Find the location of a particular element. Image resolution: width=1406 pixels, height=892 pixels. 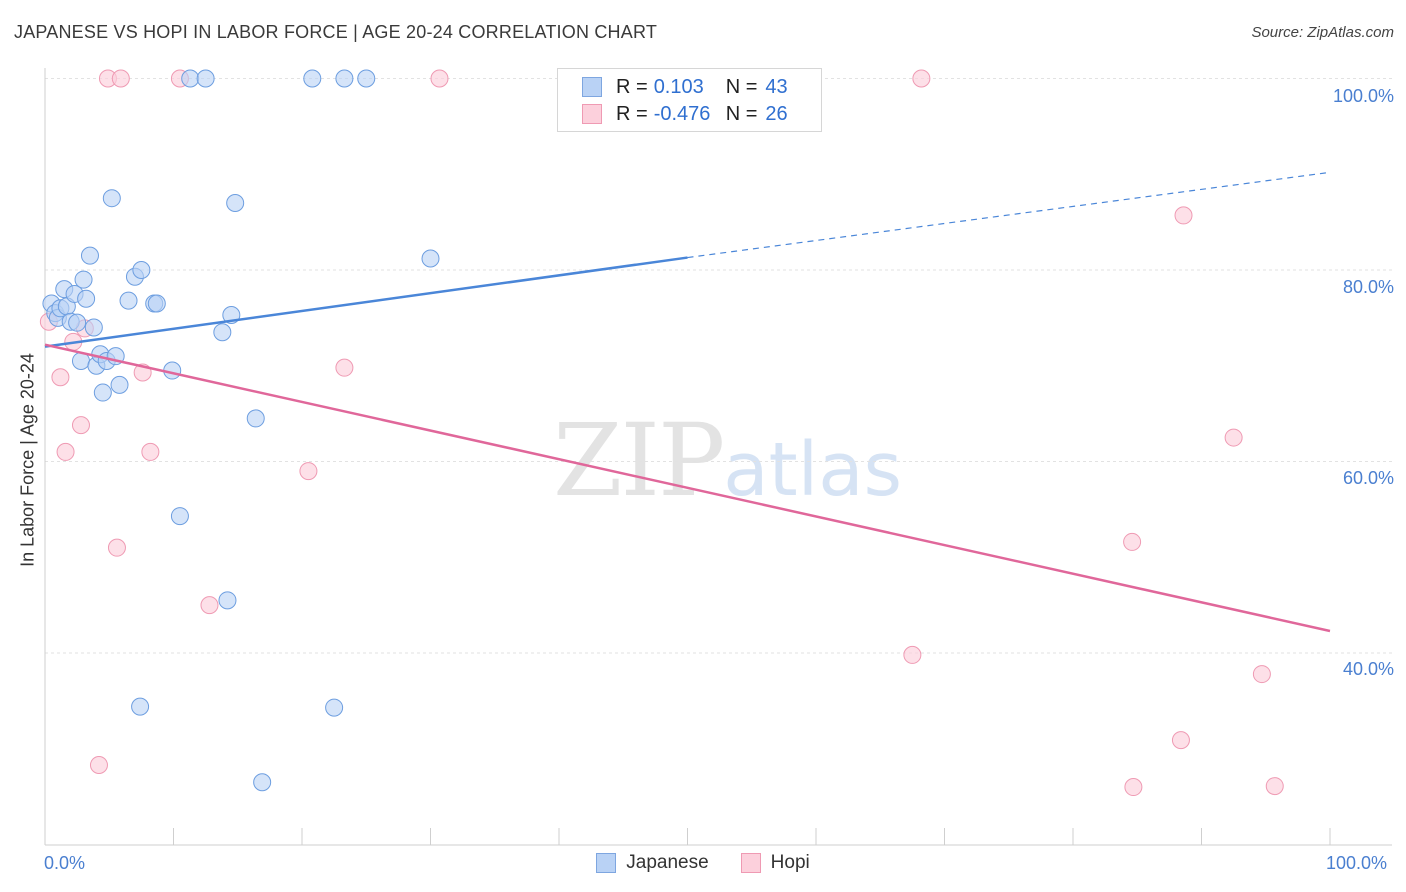

watermark: ZIPatlas is located at coordinates (727, 460).